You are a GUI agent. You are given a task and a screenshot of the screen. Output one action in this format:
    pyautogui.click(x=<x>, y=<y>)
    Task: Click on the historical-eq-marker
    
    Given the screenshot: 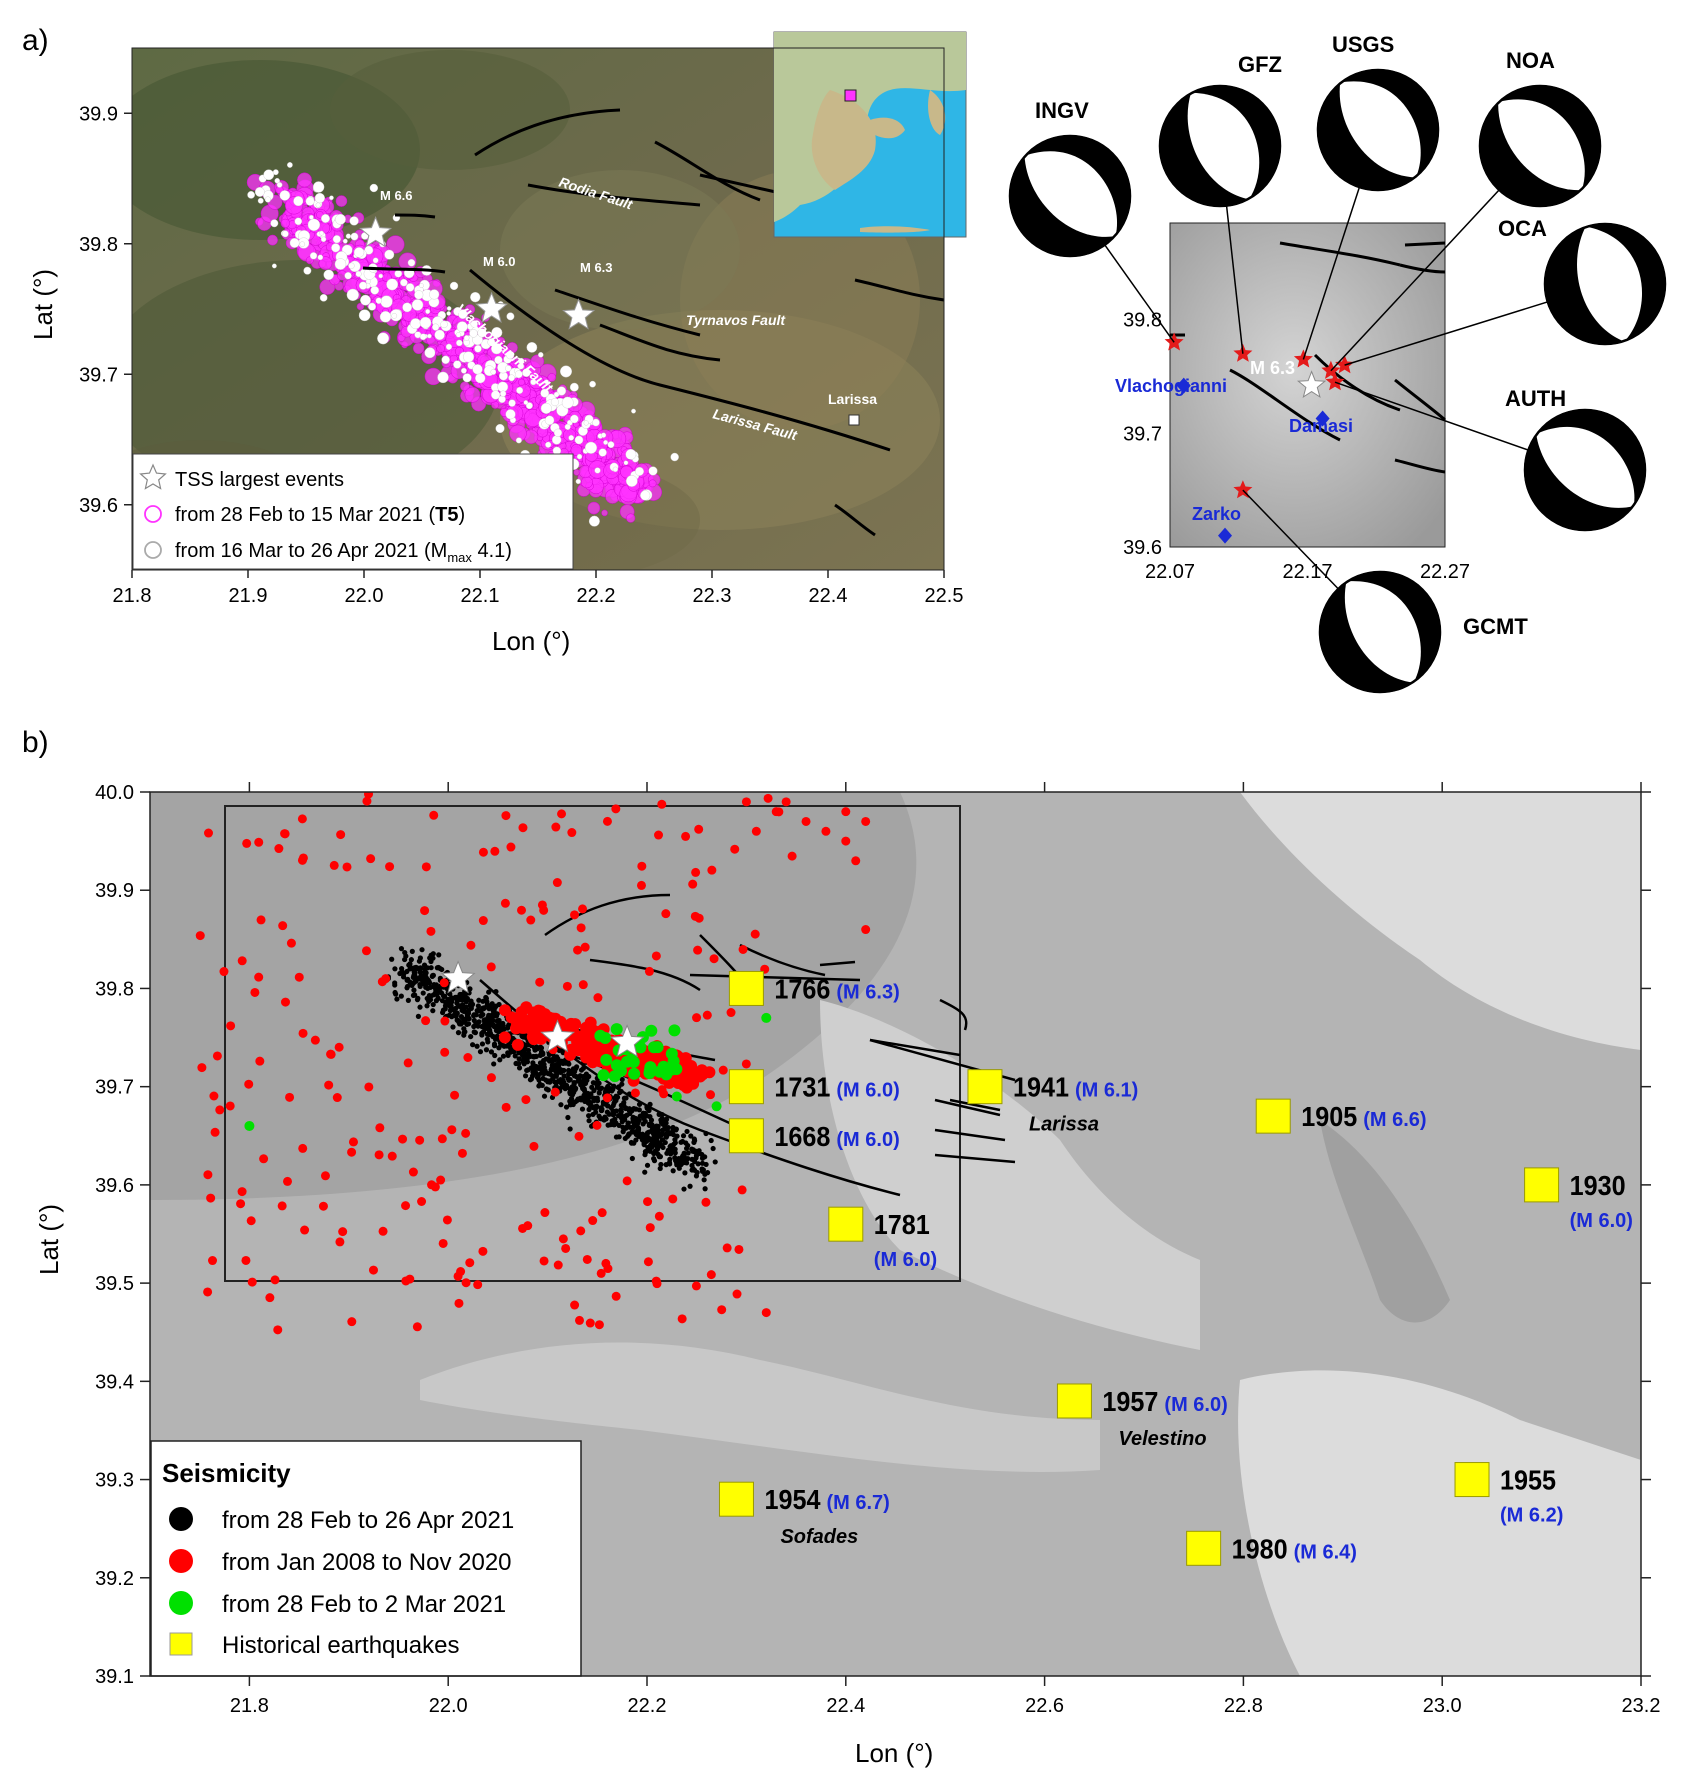 What is the action you would take?
    pyautogui.click(x=846, y=1224)
    